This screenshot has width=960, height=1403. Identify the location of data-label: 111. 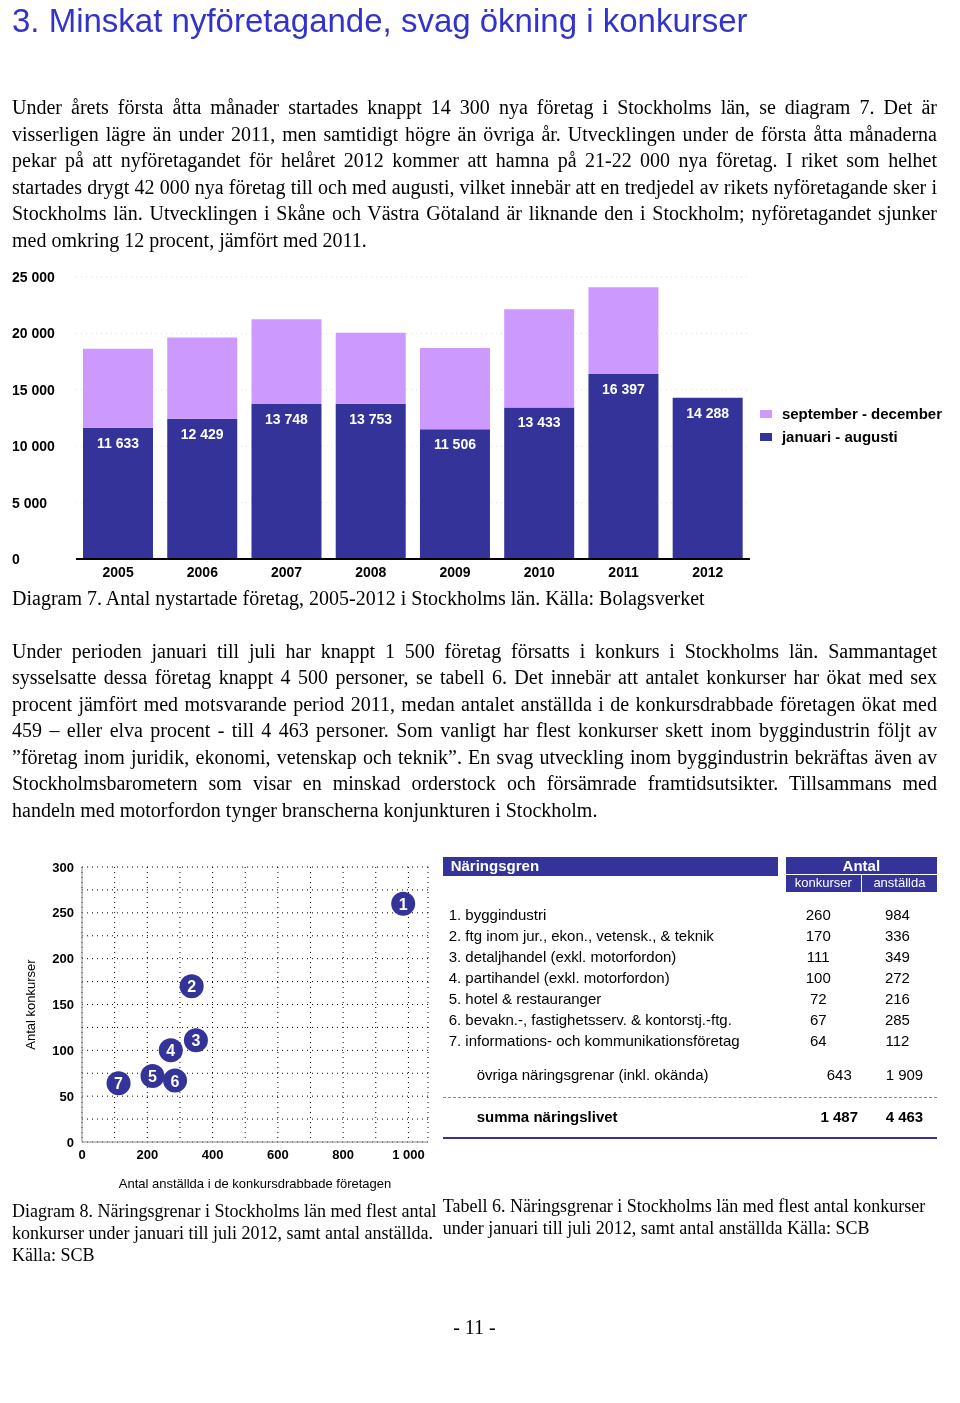
(818, 956).